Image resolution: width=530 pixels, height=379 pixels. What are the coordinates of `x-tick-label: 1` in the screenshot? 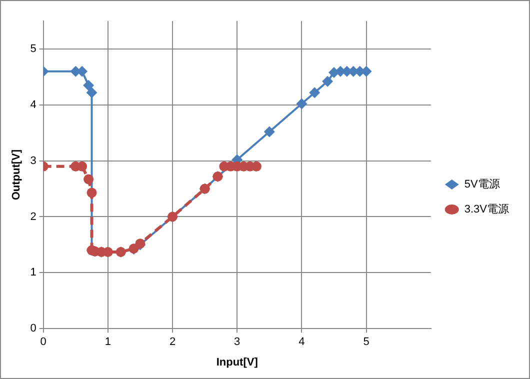 It's located at (107, 342).